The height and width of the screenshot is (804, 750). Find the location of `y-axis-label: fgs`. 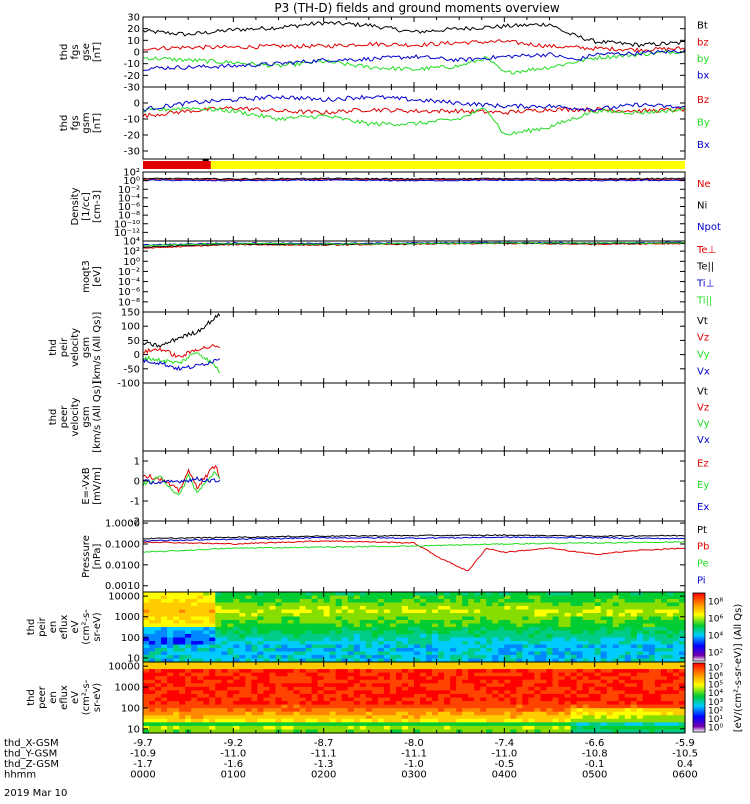

y-axis-label: fgs is located at coordinates (75, 122).